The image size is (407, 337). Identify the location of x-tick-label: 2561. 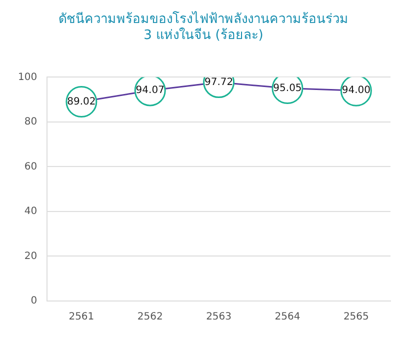
(81, 317).